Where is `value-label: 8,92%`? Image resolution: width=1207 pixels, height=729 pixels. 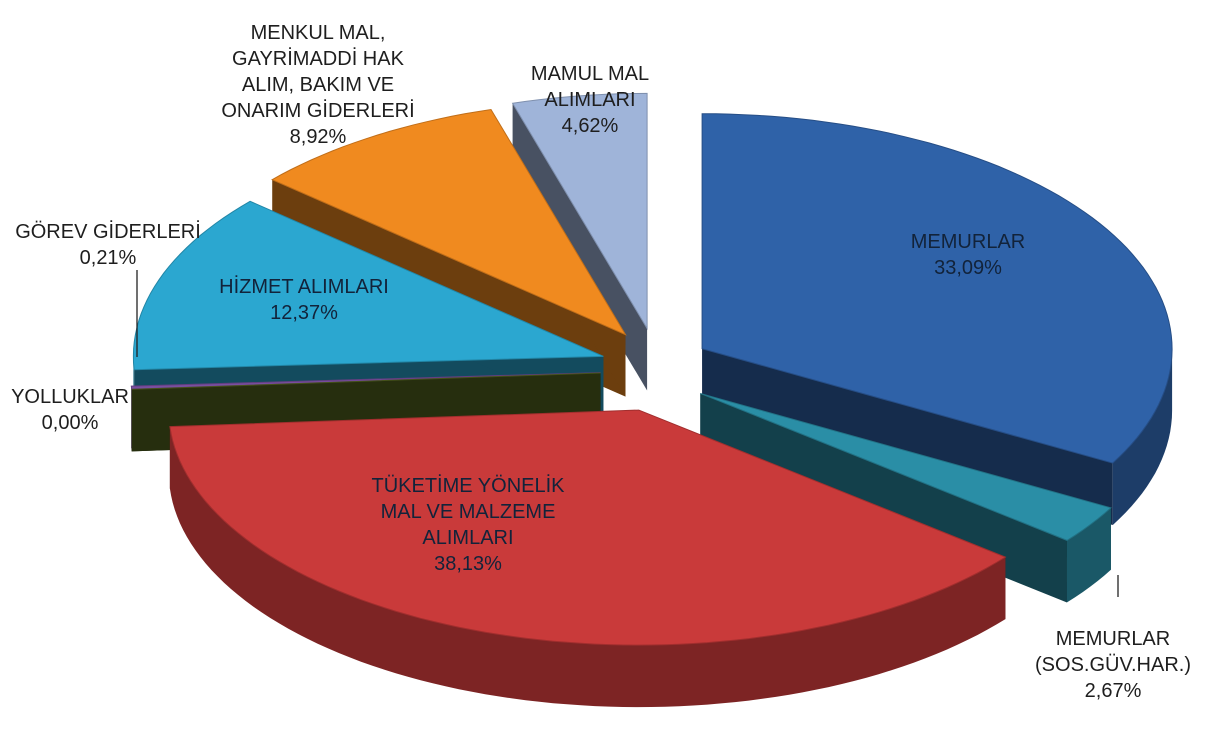
value-label: 8,92% is located at coordinates (318, 137).